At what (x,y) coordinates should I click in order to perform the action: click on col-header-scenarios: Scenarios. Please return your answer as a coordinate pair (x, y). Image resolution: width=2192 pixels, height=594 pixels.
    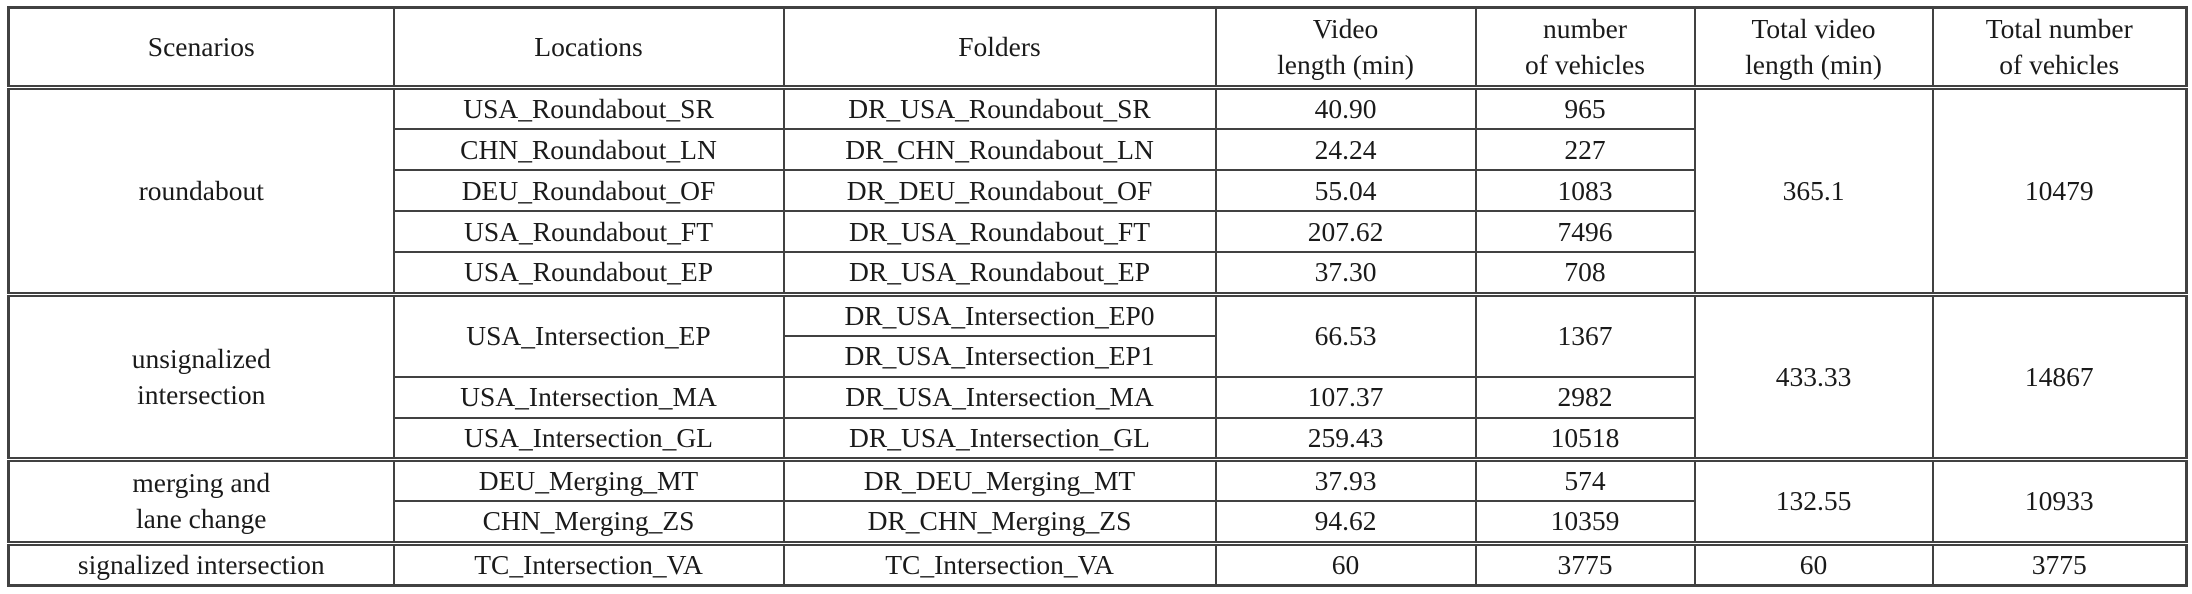
    Looking at the image, I should click on (201, 48).